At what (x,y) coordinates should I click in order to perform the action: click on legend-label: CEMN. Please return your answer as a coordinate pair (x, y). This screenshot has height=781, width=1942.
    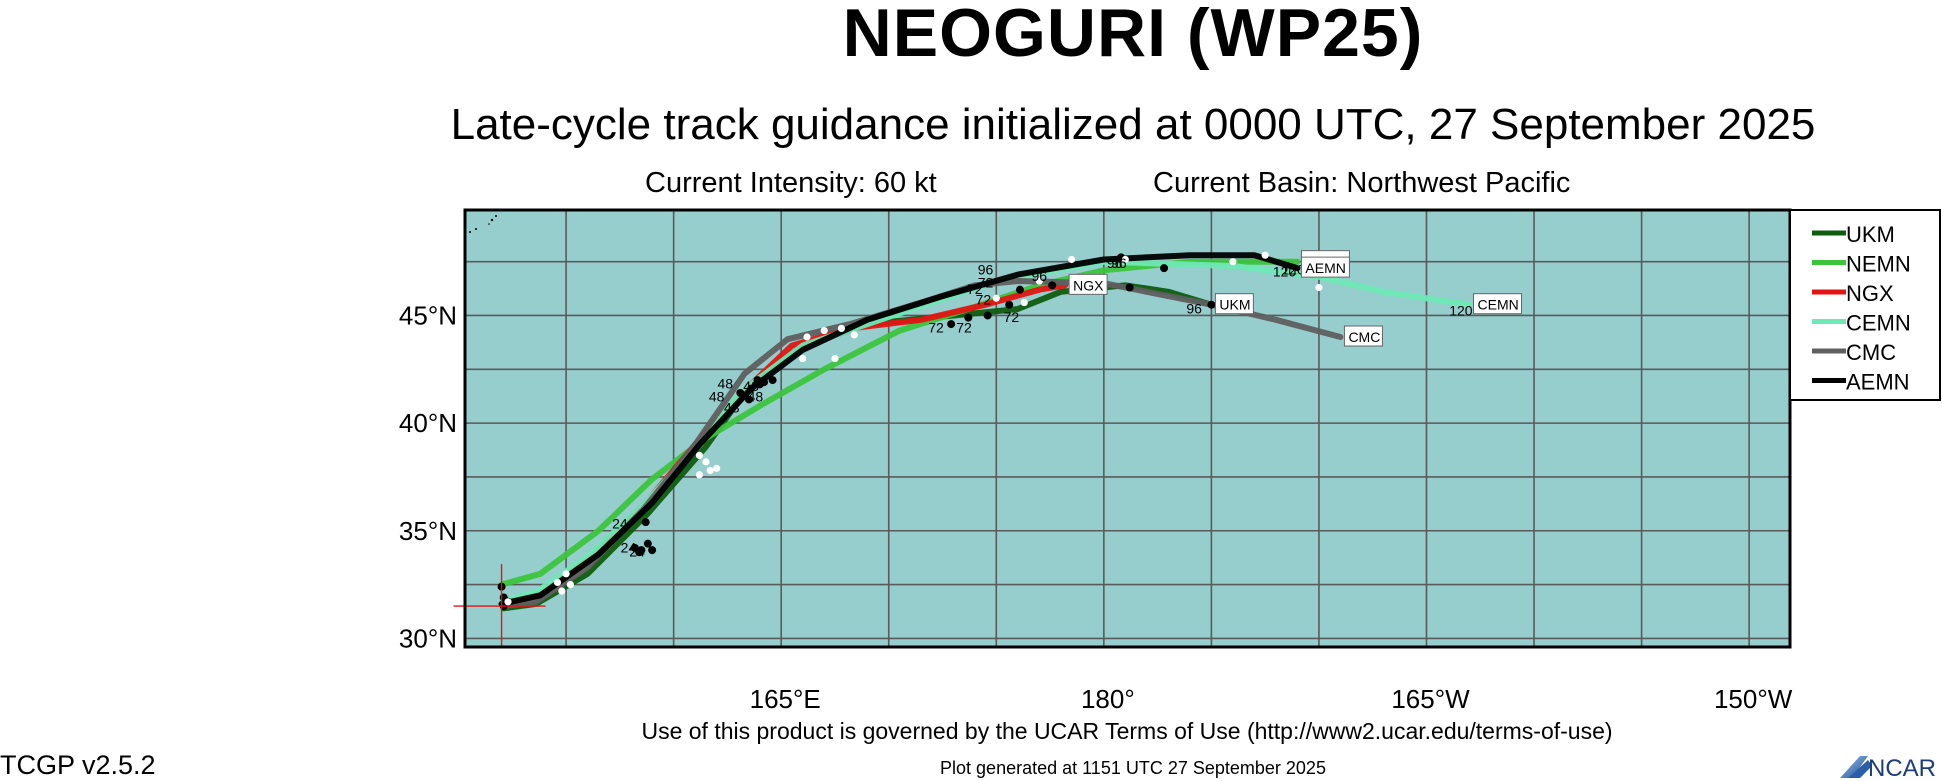
    Looking at the image, I should click on (1878, 323).